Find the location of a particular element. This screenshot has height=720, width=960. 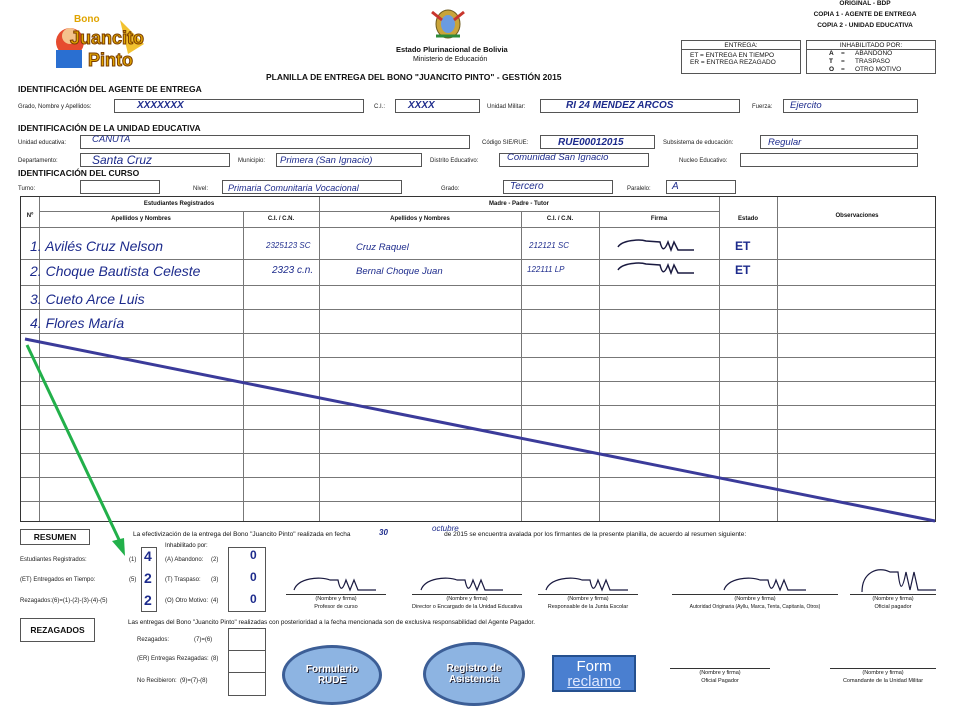

distrito-value: Comunidad San Ignacio is located at coordinates (558, 157).